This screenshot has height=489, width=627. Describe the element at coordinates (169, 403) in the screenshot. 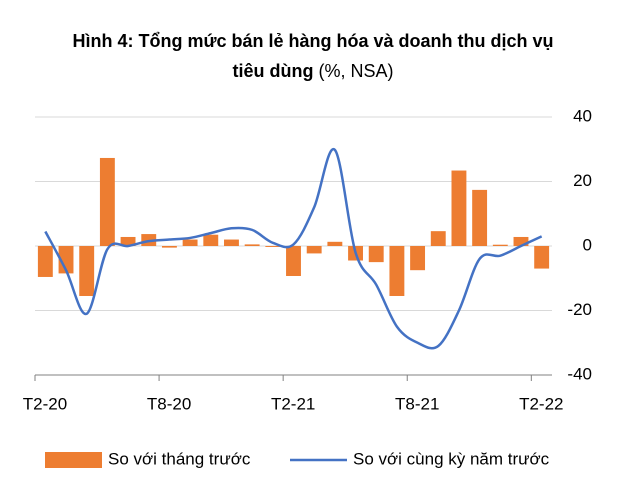

I see `x-tick-label: T8-20` at that location.